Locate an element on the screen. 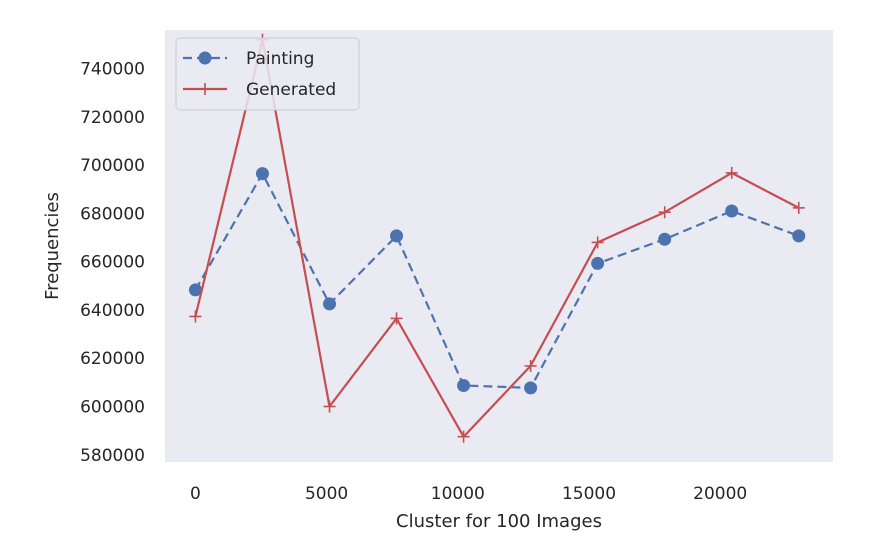 The height and width of the screenshot is (556, 894). legend-label: Generated is located at coordinates (291, 90).